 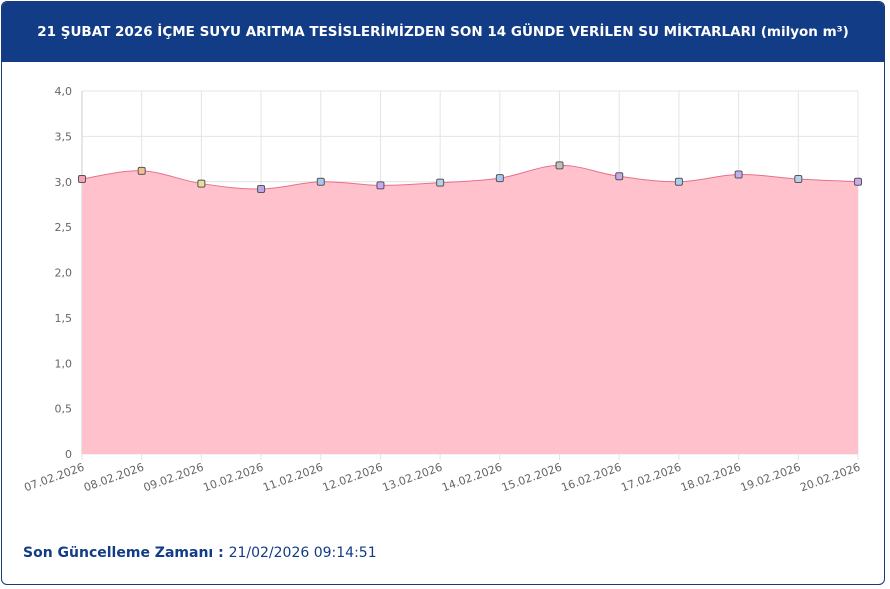 What do you see at coordinates (711, 478) in the screenshot?
I see `x-tick-label: 18.02.2026` at bounding box center [711, 478].